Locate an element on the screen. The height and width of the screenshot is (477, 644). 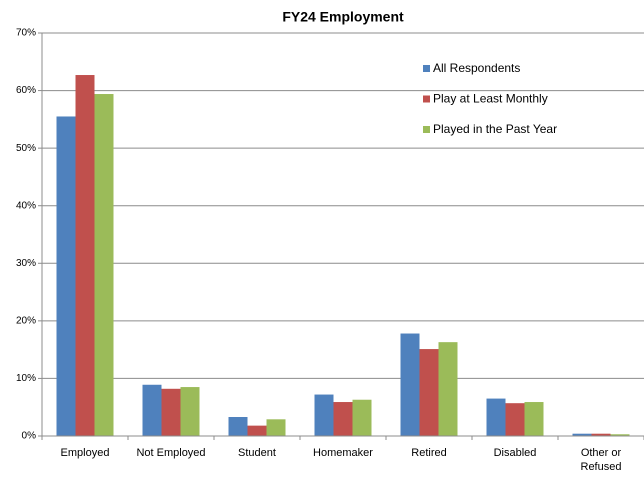
x-tick-label: Disabled is located at coordinates (515, 453).